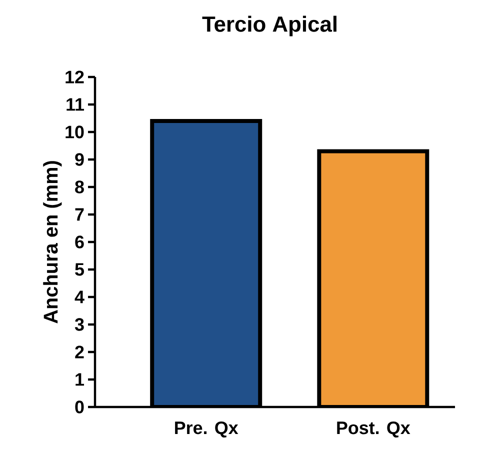  I want to click on y-tick-label: 12, so click(75, 77).